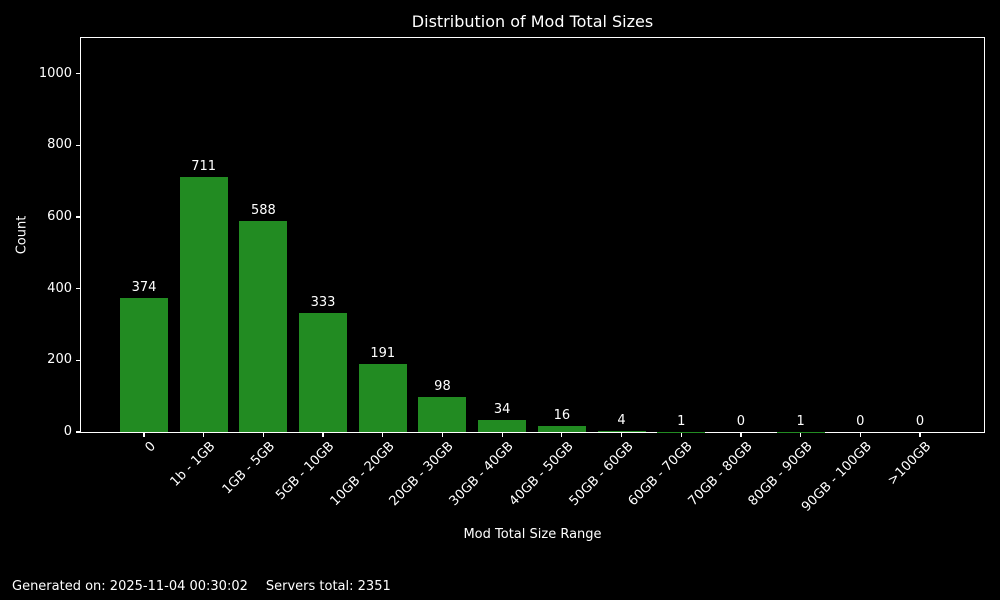  What do you see at coordinates (502, 409) in the screenshot?
I see `bar-value-label: 34` at bounding box center [502, 409].